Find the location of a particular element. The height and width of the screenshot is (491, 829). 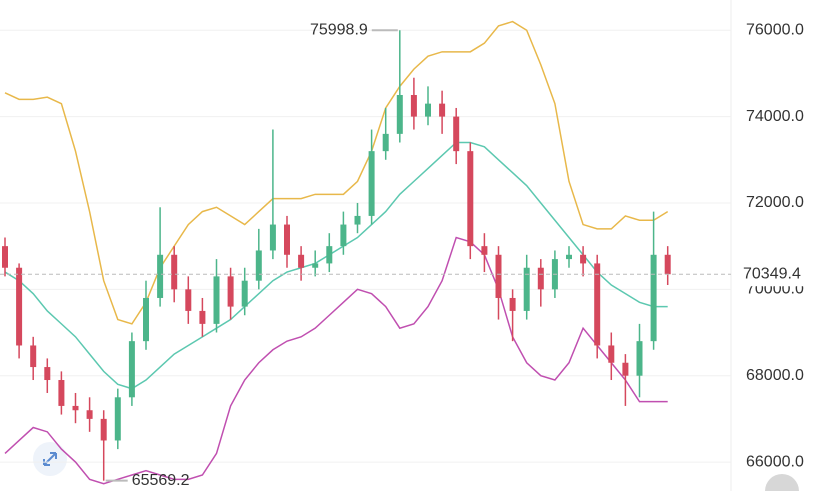

y-tick-label: 68000.0 is located at coordinates (775, 375).